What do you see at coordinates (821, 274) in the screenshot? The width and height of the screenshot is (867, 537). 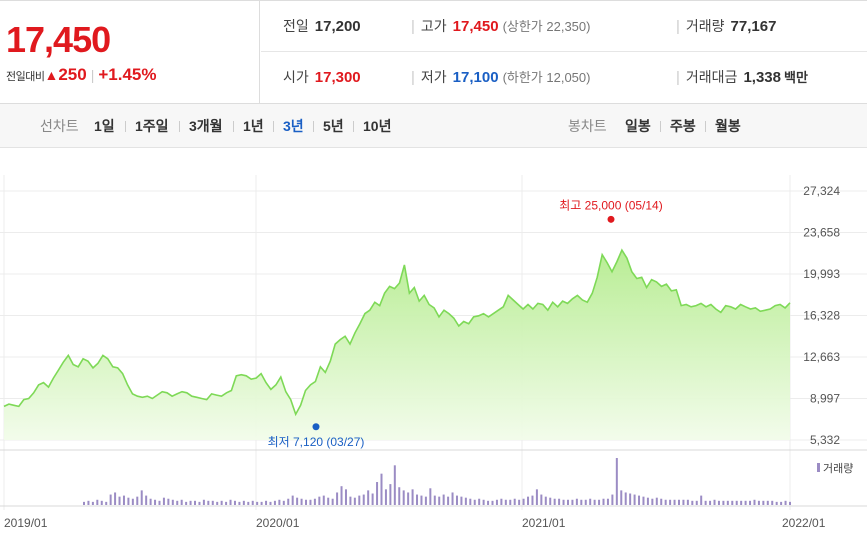 I see `y-tick-label: 19,993` at bounding box center [821, 274].